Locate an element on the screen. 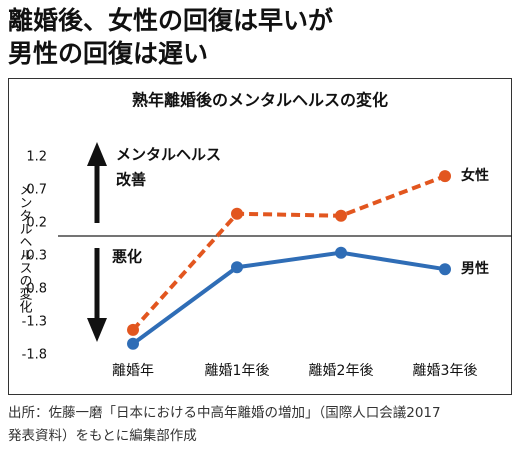 The image size is (520, 449). series-label: 男性 is located at coordinates (475, 268).